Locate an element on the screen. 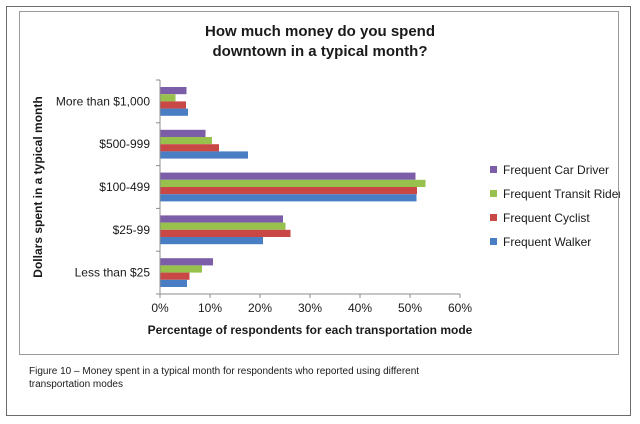  legend-label: Frequent Cyclist is located at coordinates (546, 218).